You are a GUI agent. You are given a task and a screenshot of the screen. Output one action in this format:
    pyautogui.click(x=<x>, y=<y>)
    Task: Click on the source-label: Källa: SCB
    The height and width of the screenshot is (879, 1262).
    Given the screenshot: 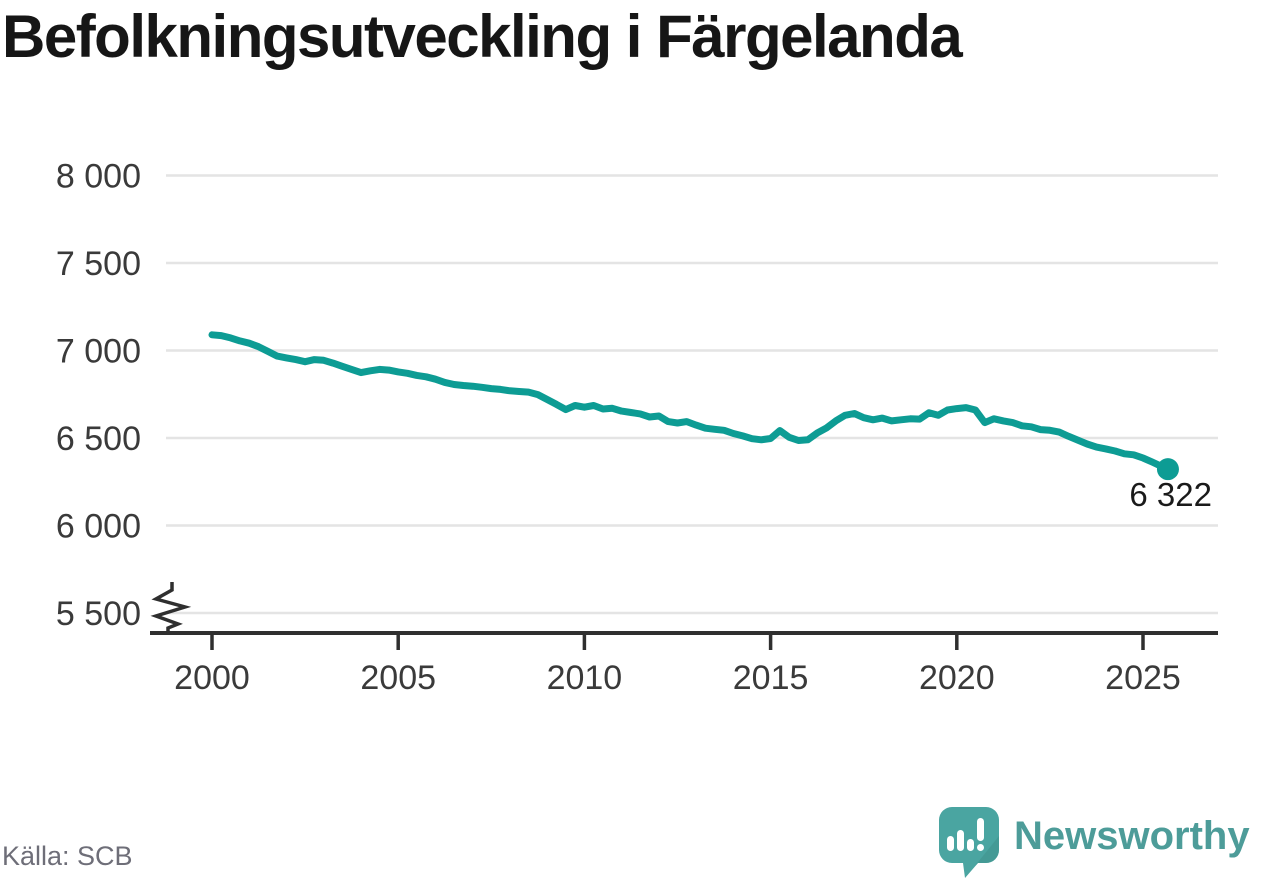 What is the action you would take?
    pyautogui.click(x=67, y=856)
    